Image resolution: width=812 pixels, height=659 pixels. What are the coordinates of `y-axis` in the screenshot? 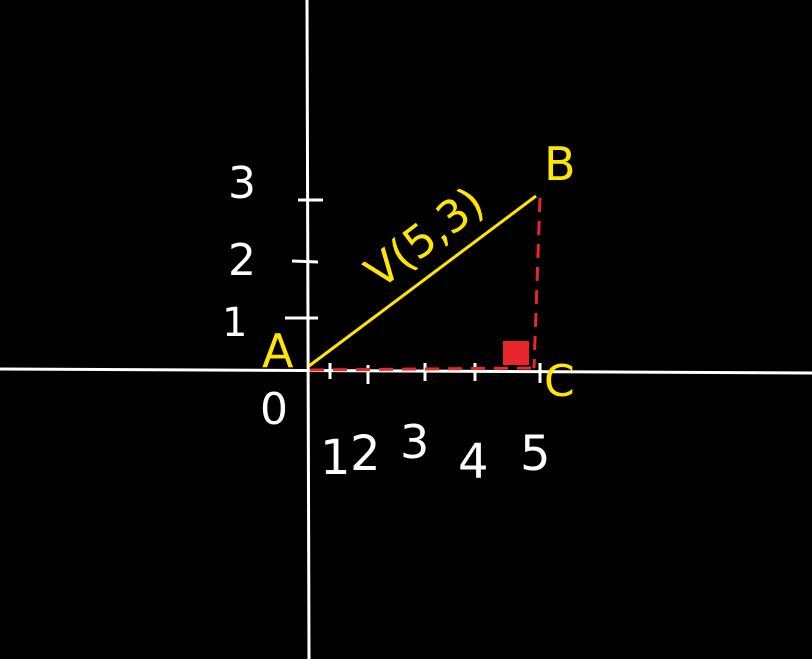 It's located at (308, 329).